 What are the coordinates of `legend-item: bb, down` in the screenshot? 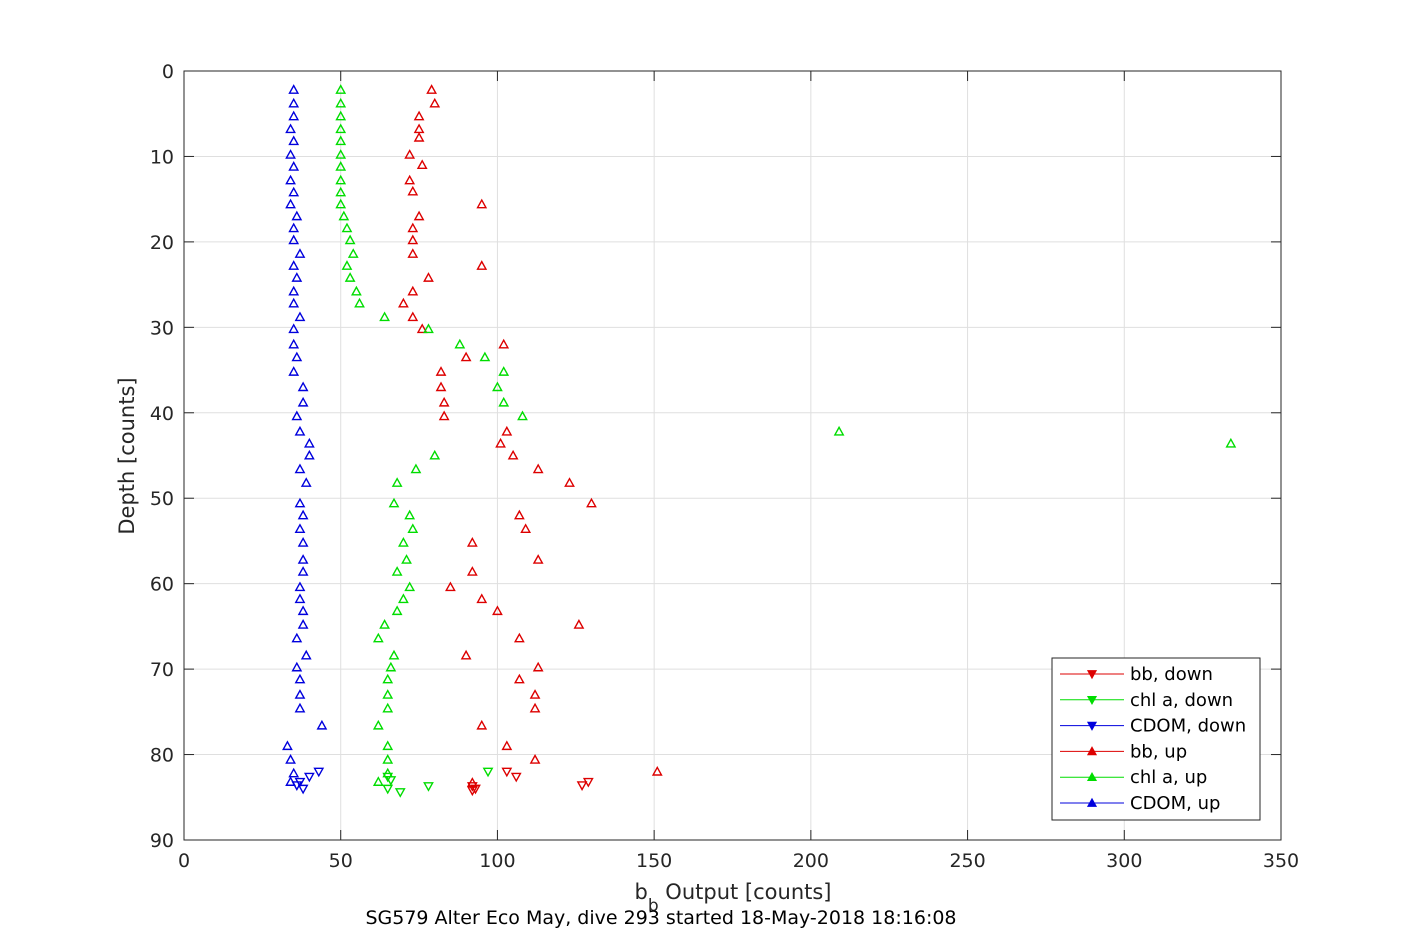 It's located at (1136, 674).